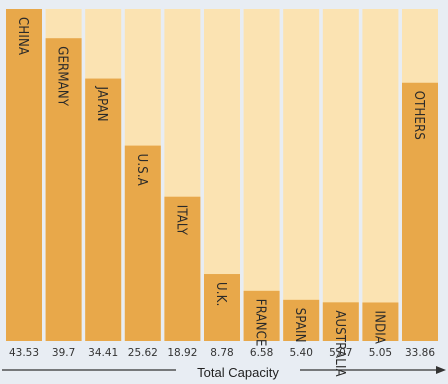 The height and width of the screenshot is (384, 448). I want to click on category-label: U.K., so click(220, 294).